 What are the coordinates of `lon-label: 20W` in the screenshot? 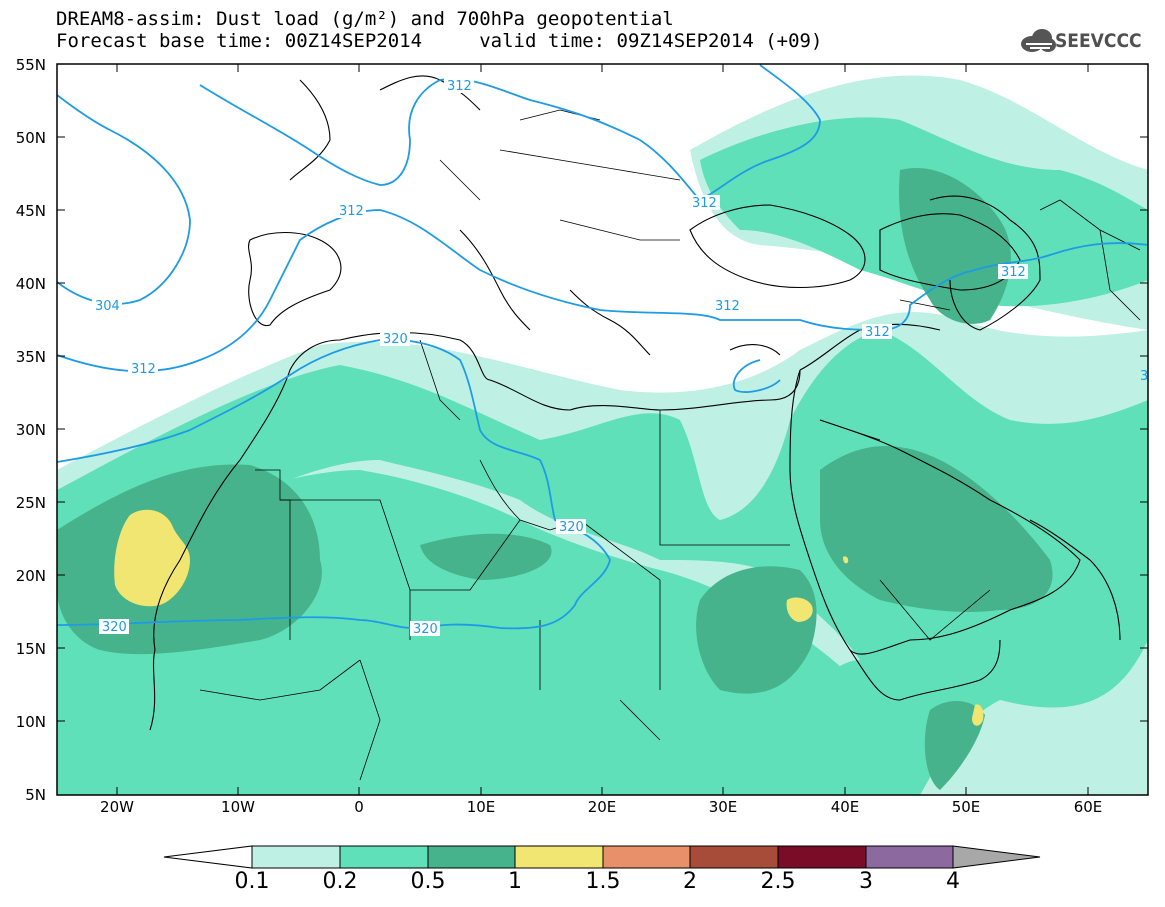 It's located at (117, 807).